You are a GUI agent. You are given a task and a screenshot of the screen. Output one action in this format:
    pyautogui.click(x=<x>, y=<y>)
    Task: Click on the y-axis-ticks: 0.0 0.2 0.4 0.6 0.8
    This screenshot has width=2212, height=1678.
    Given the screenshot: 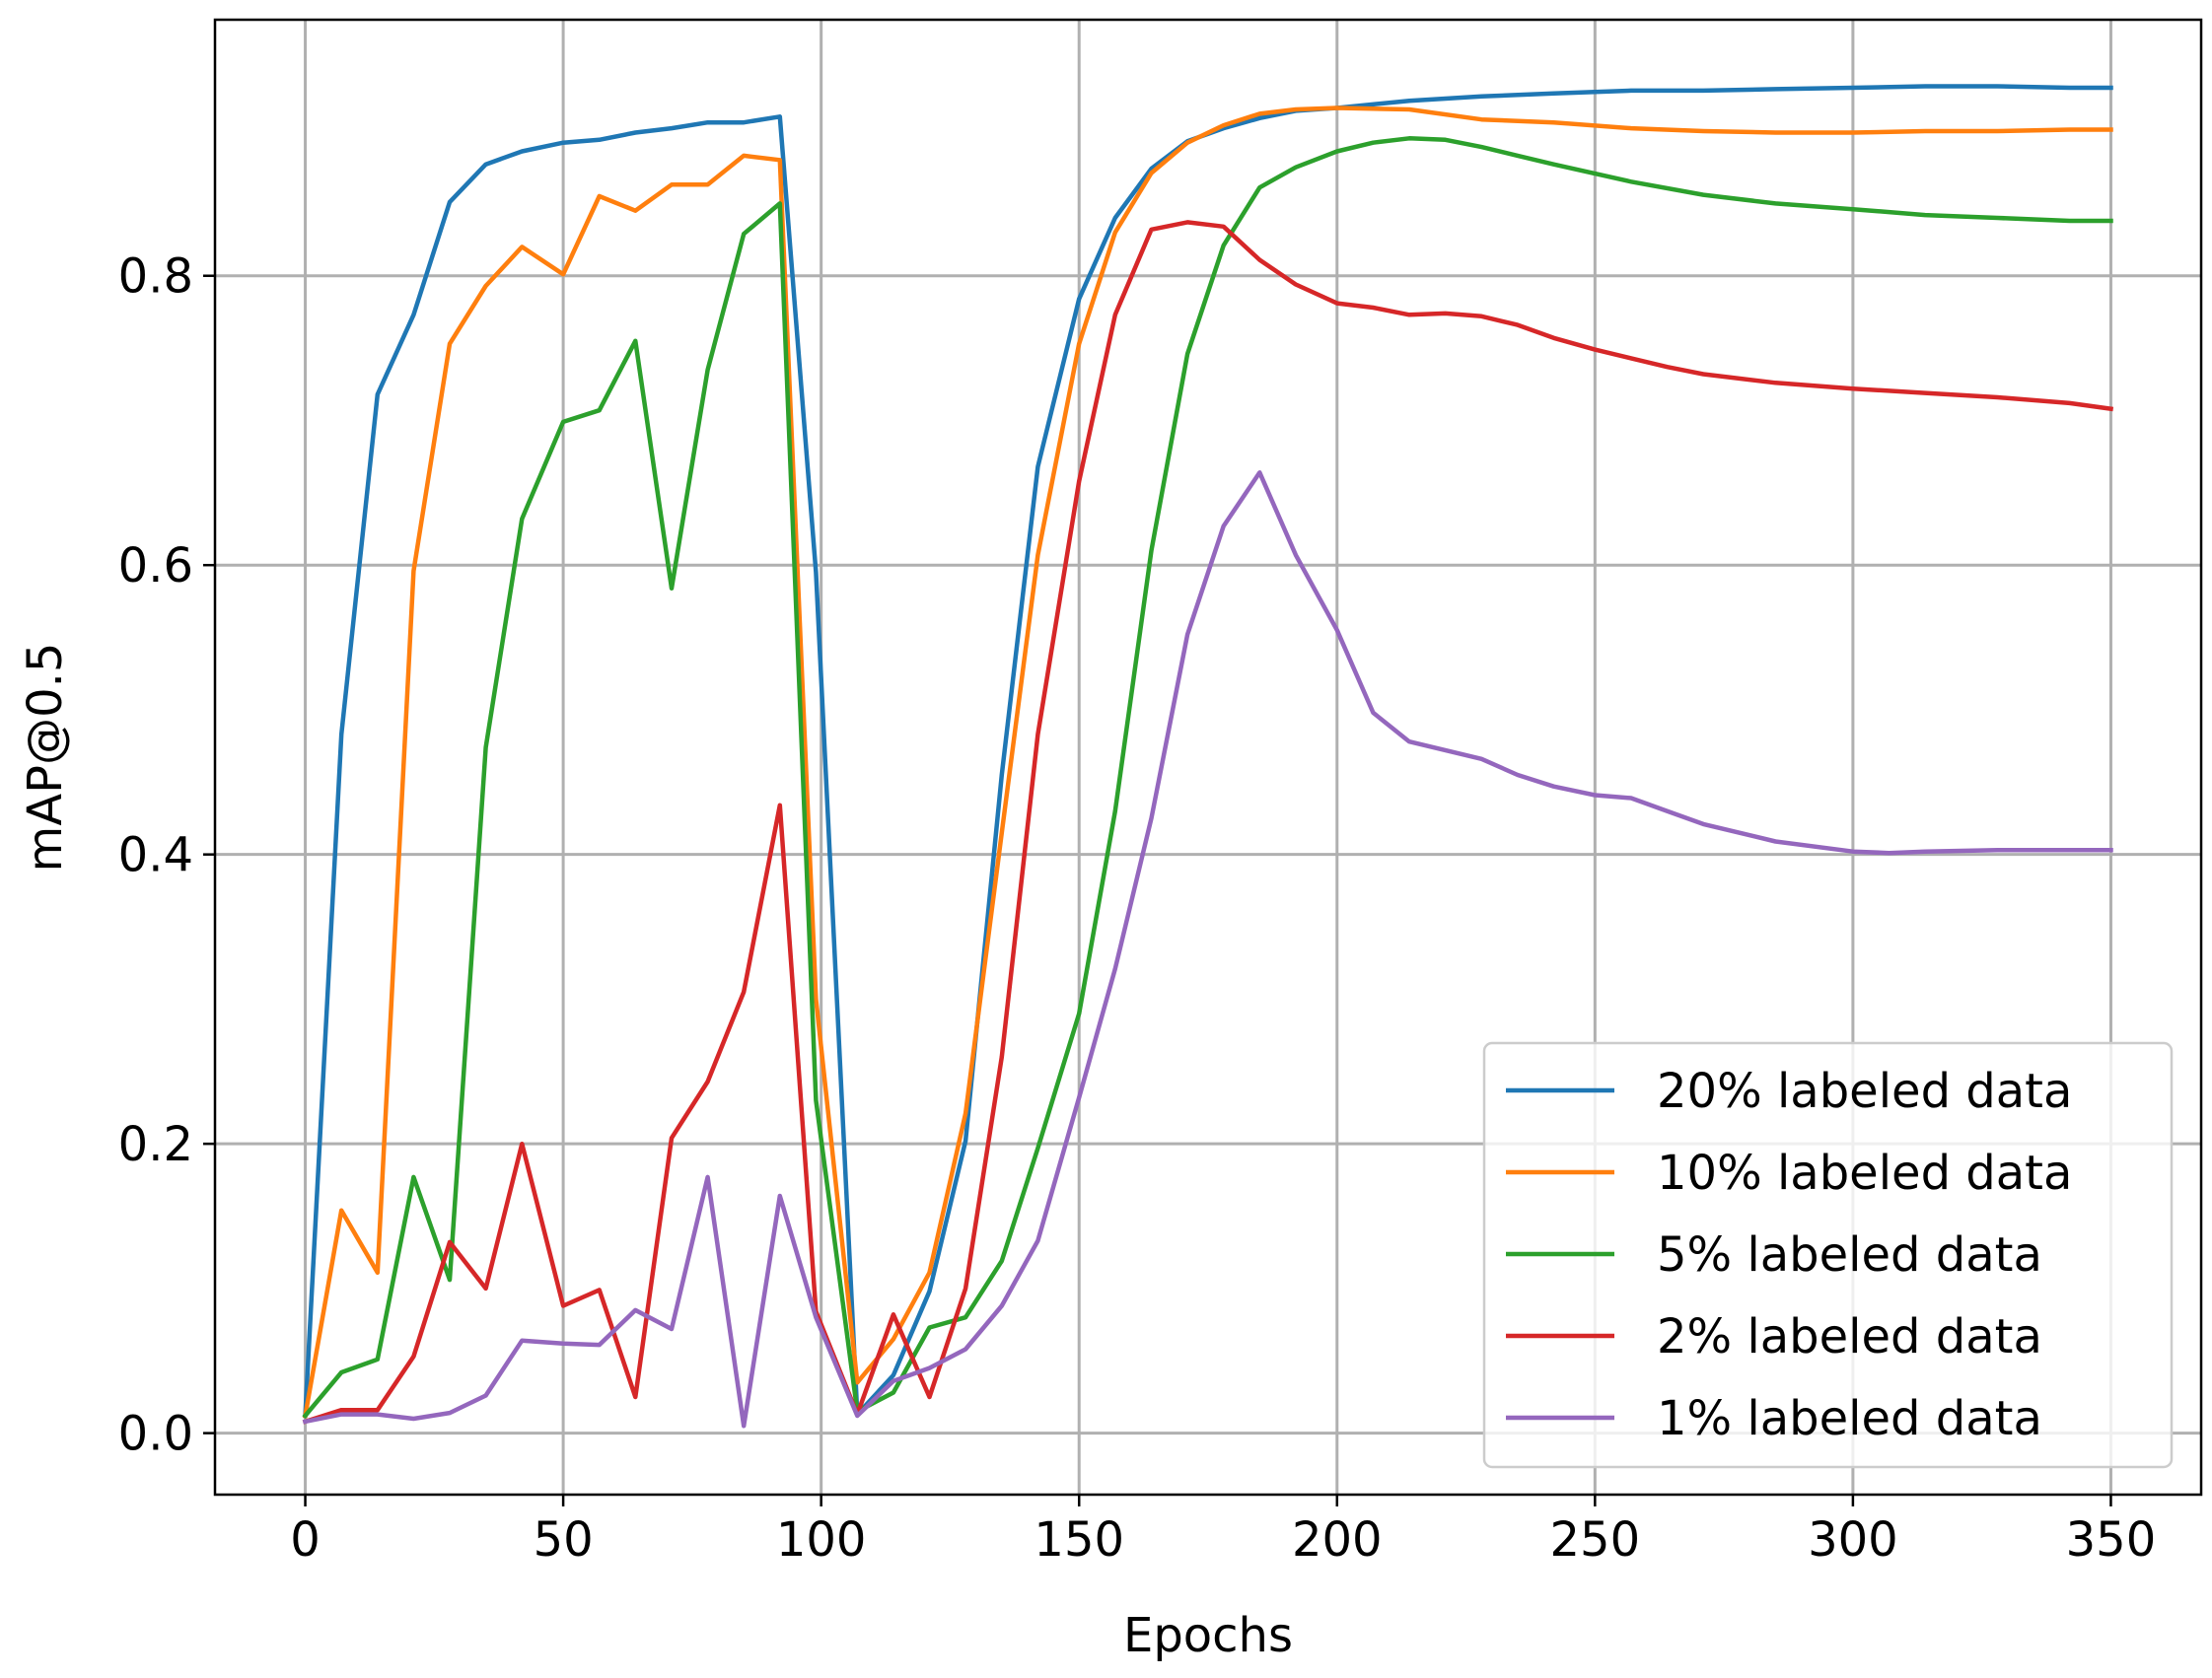 What is the action you would take?
    pyautogui.click(x=166, y=855)
    